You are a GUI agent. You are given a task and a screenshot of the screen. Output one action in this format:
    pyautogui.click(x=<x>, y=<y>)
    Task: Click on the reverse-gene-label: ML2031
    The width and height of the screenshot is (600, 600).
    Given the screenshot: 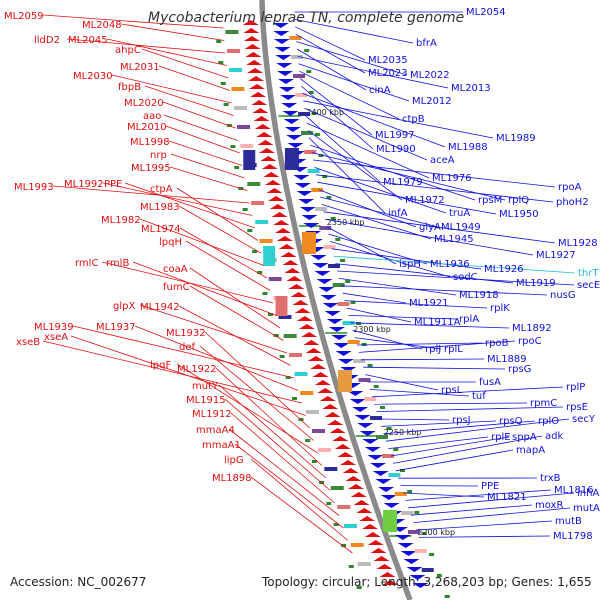 What is the action you would take?
    pyautogui.click(x=140, y=67)
    